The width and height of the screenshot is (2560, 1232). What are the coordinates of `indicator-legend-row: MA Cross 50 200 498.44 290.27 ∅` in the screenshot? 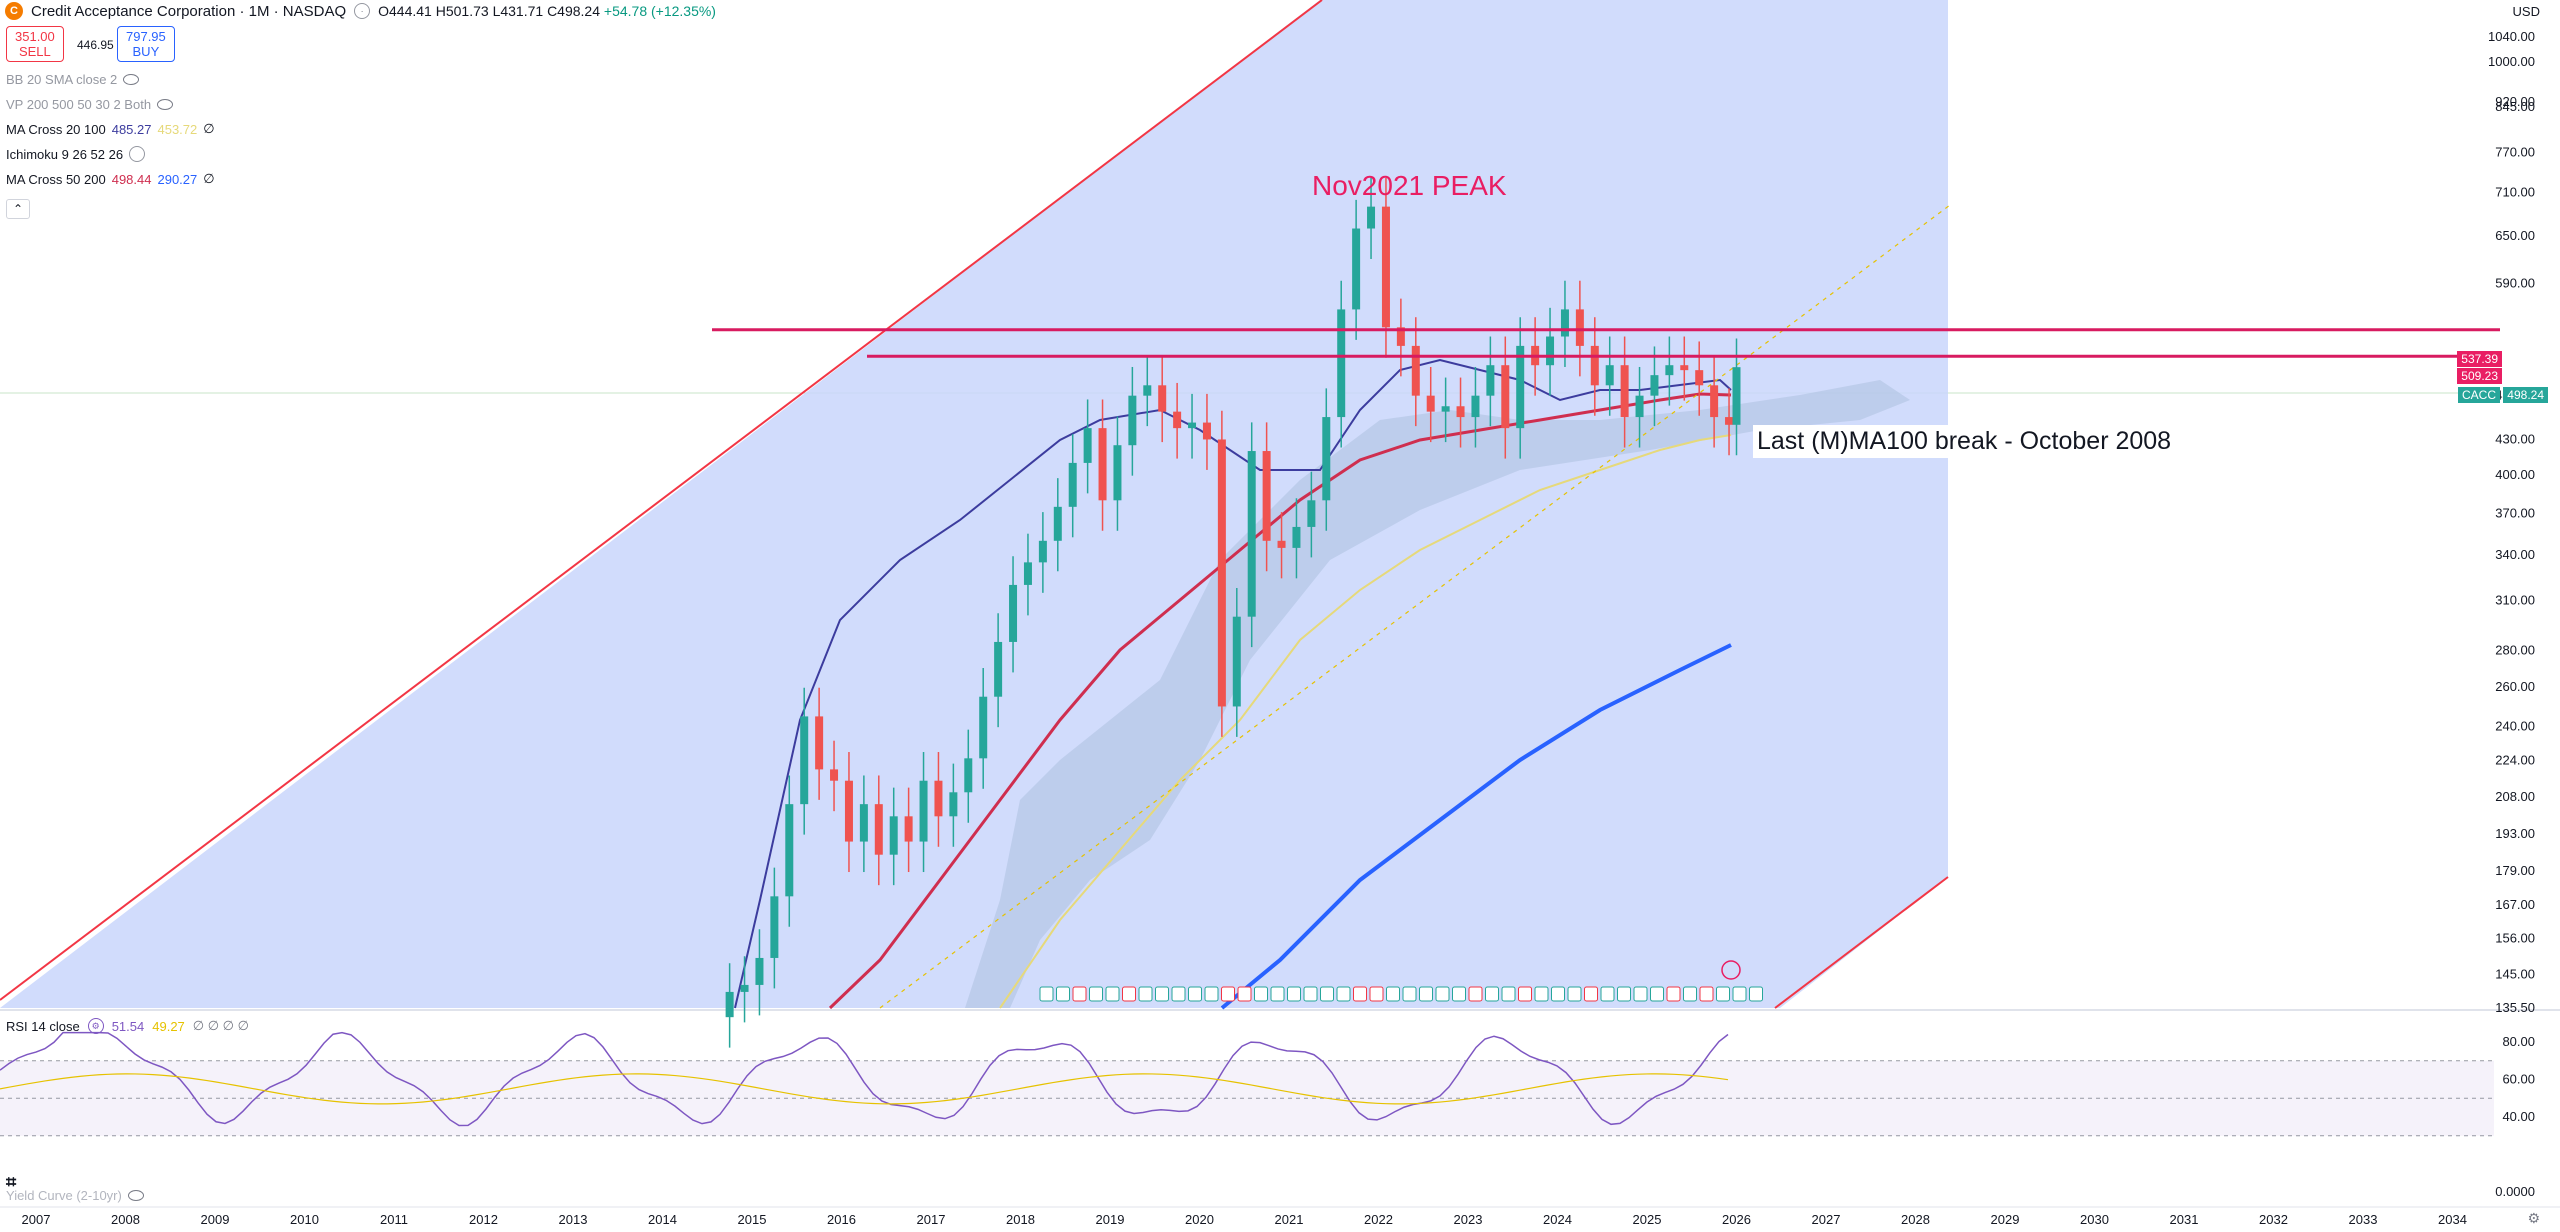 It's located at (110, 179).